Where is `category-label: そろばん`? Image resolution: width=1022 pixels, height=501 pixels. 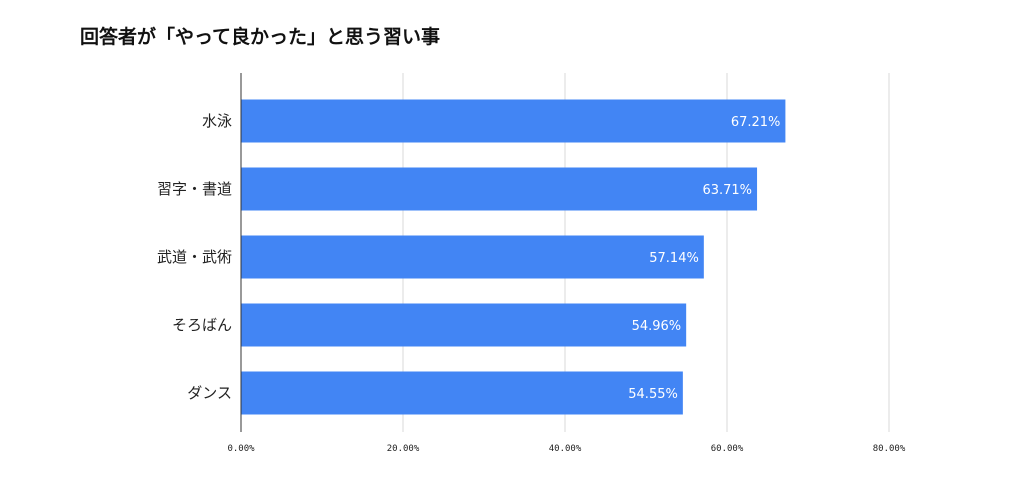 category-label: そろばん is located at coordinates (202, 325).